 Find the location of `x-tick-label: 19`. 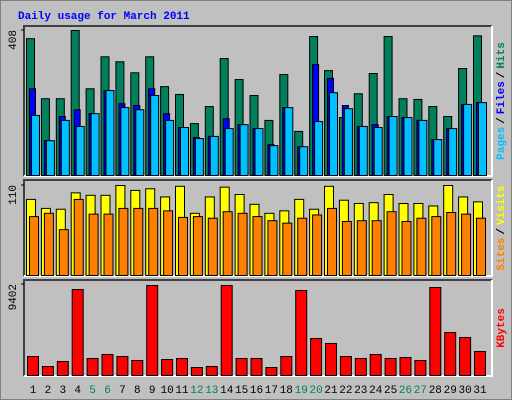

x-tick-label: 19 is located at coordinates (301, 391).